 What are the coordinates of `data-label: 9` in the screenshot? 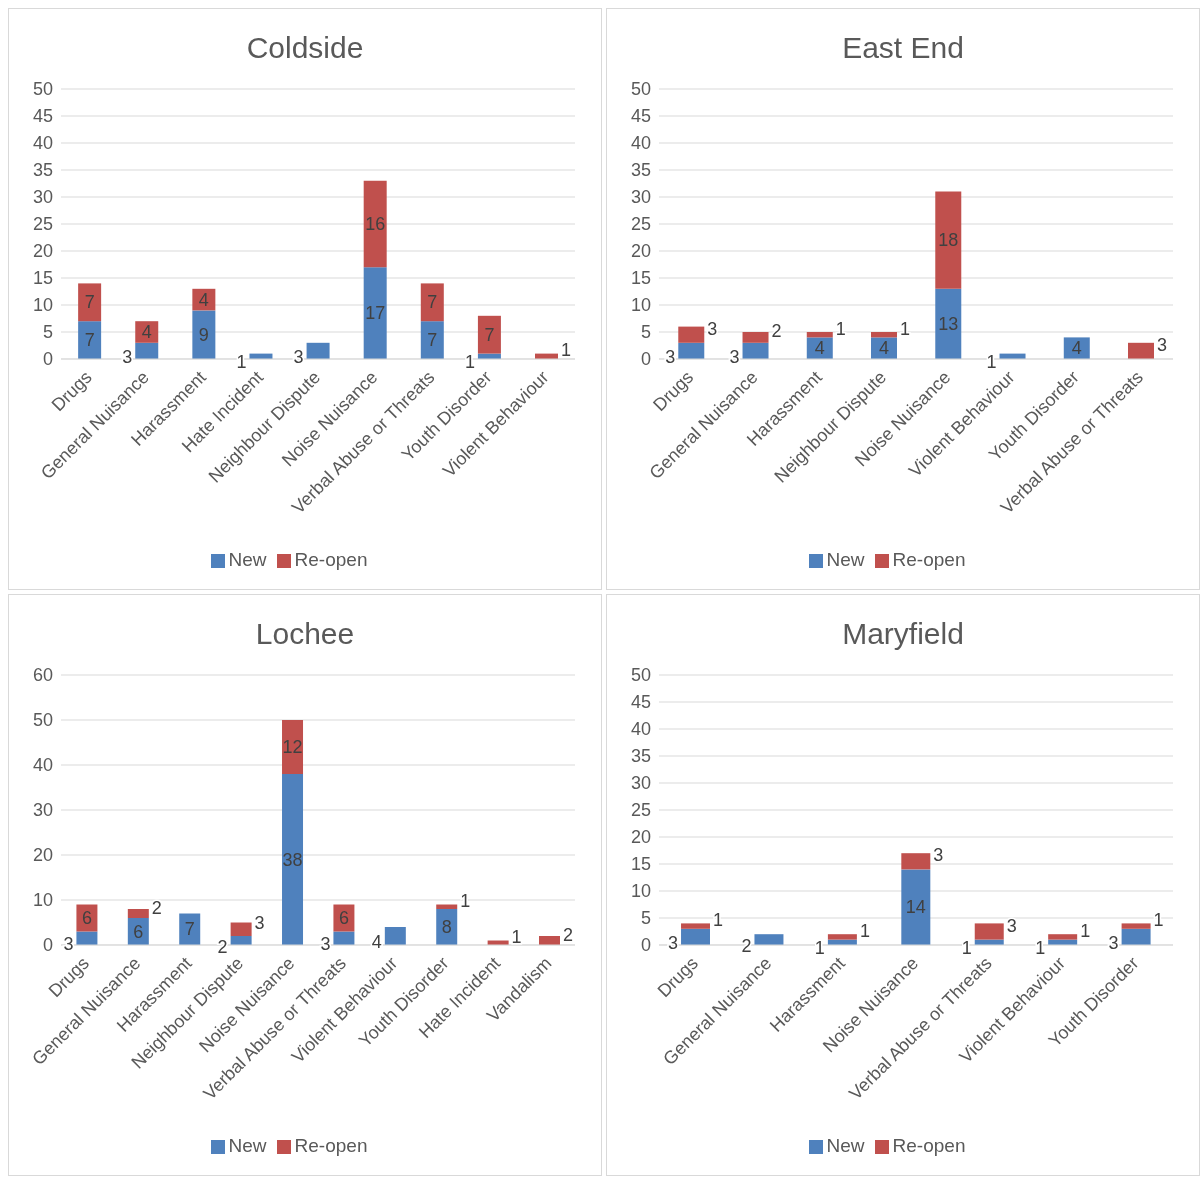 It's located at (203, 334).